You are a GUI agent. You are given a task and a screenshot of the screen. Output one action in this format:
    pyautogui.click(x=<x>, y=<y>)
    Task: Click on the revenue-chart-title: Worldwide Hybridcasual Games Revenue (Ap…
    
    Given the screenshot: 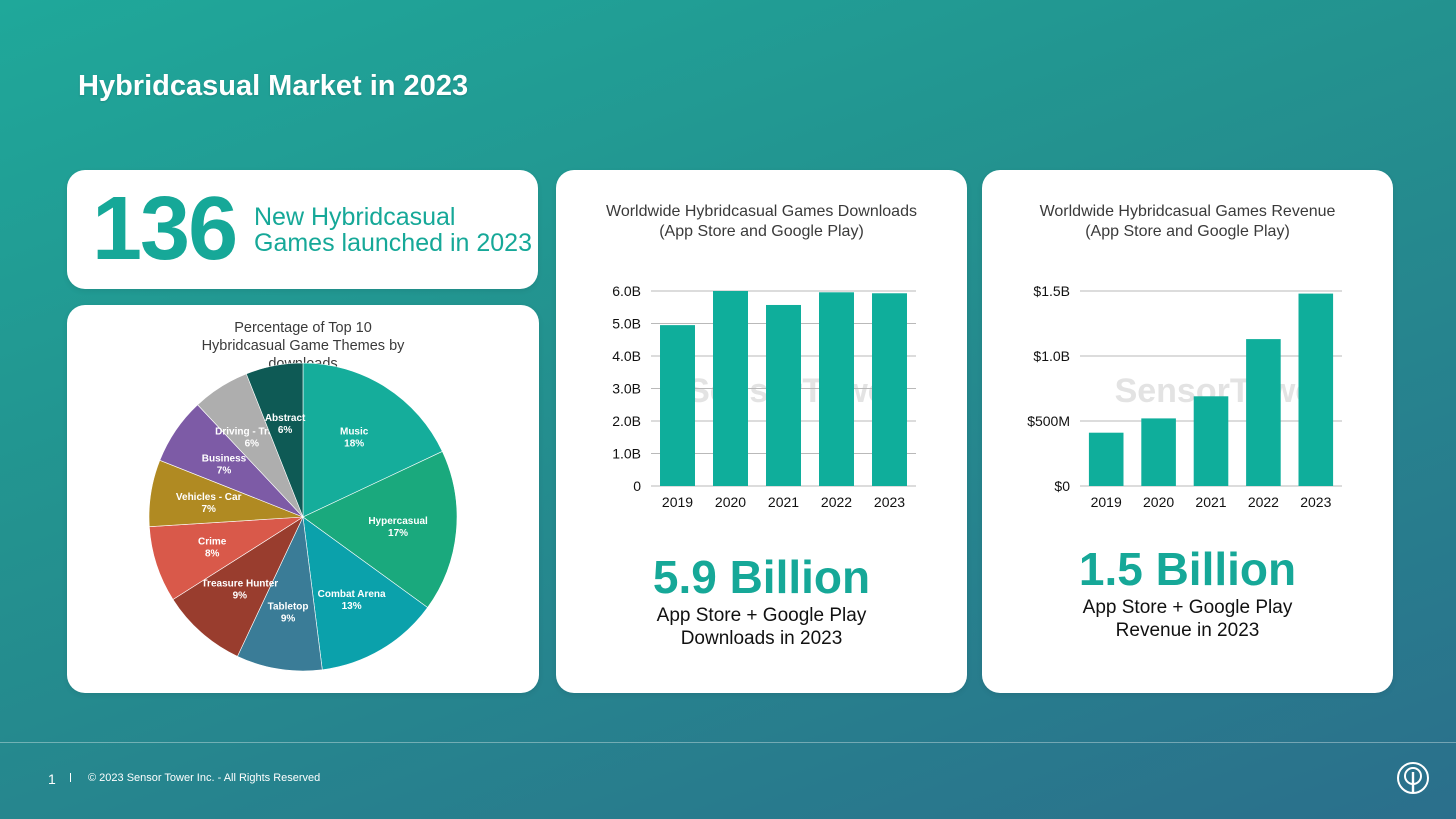 What is the action you would take?
    pyautogui.click(x=1187, y=221)
    